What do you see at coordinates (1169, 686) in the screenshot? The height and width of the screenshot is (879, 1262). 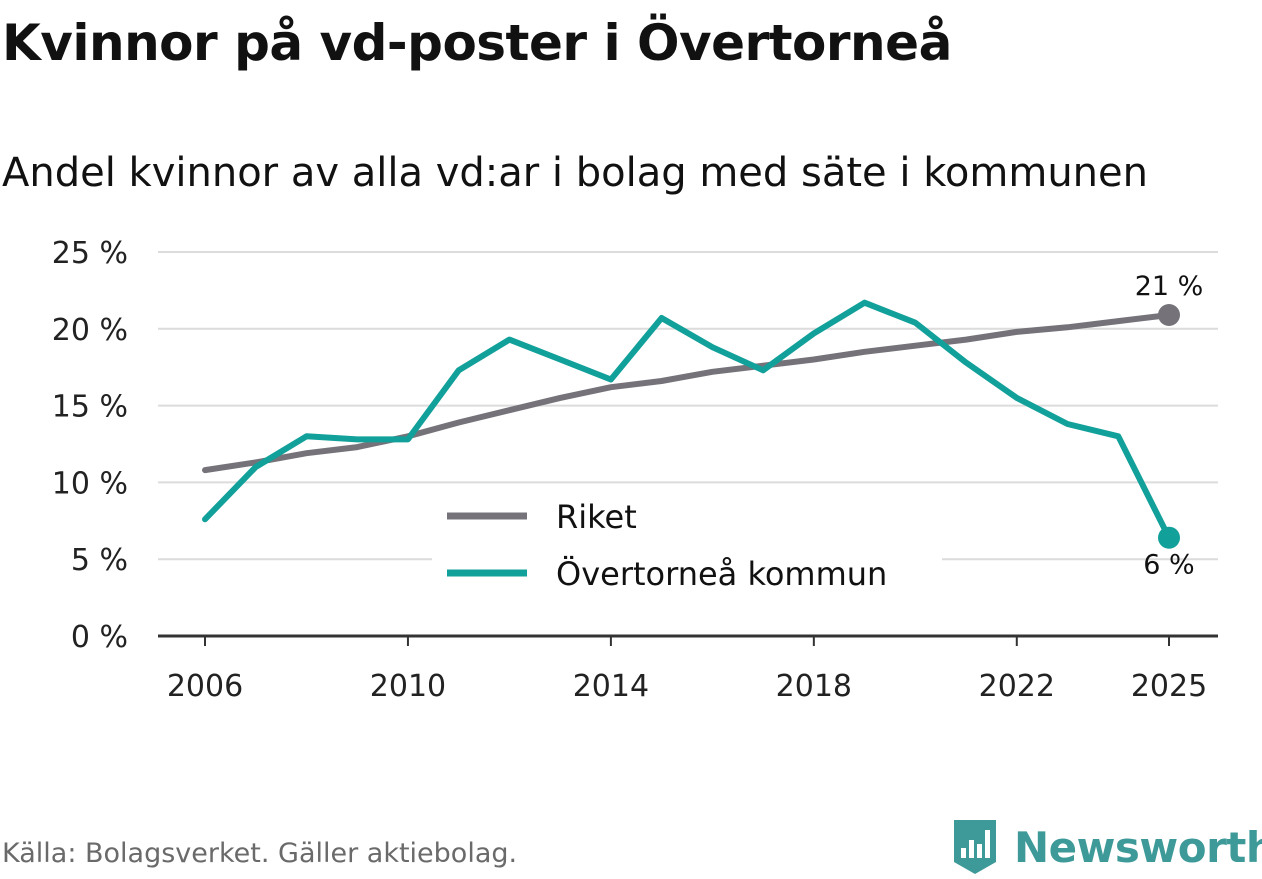 I see `x-tick-label: 2025` at bounding box center [1169, 686].